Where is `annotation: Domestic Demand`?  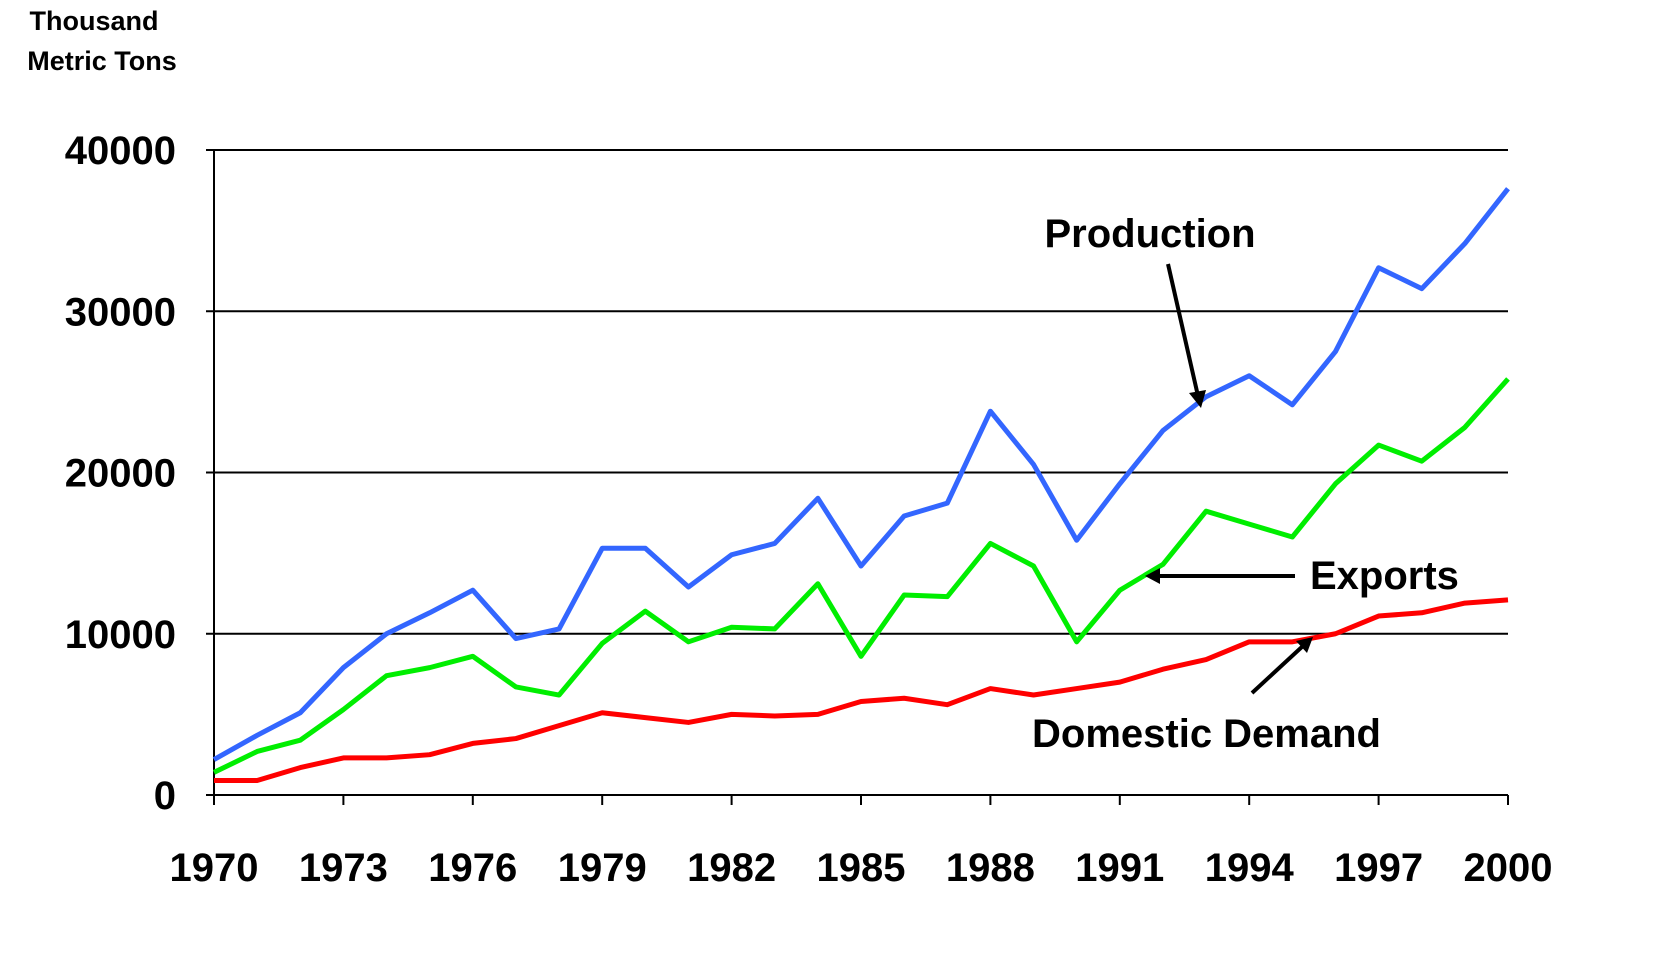
annotation: Domestic Demand is located at coordinates (1206, 734).